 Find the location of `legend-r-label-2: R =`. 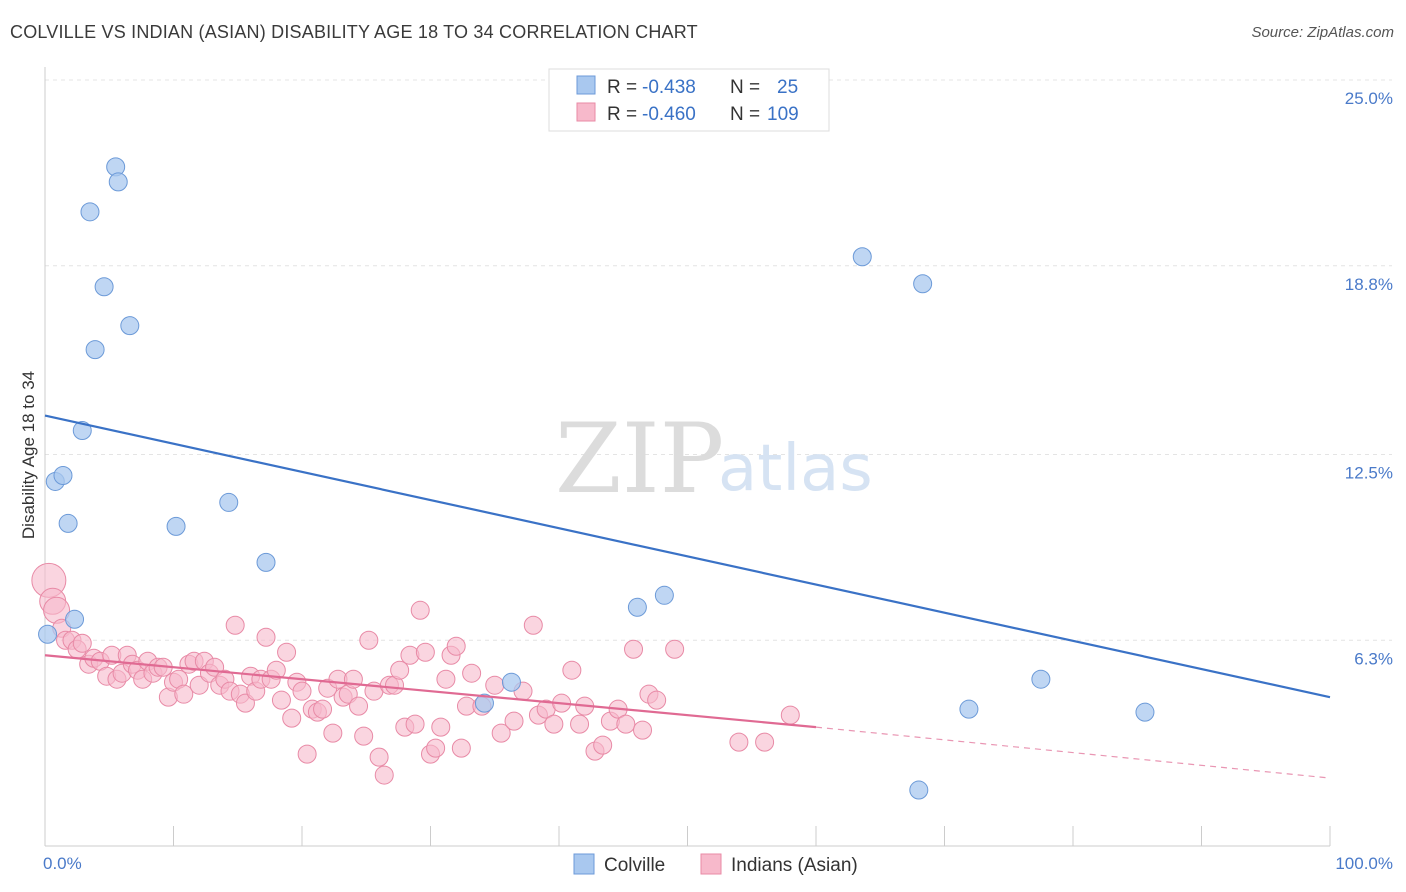

legend-r-label-2: R = is located at coordinates (622, 114).